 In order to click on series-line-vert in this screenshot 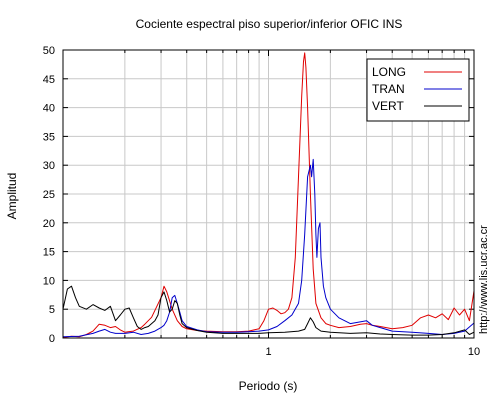, I will do `click(268, 310)`.